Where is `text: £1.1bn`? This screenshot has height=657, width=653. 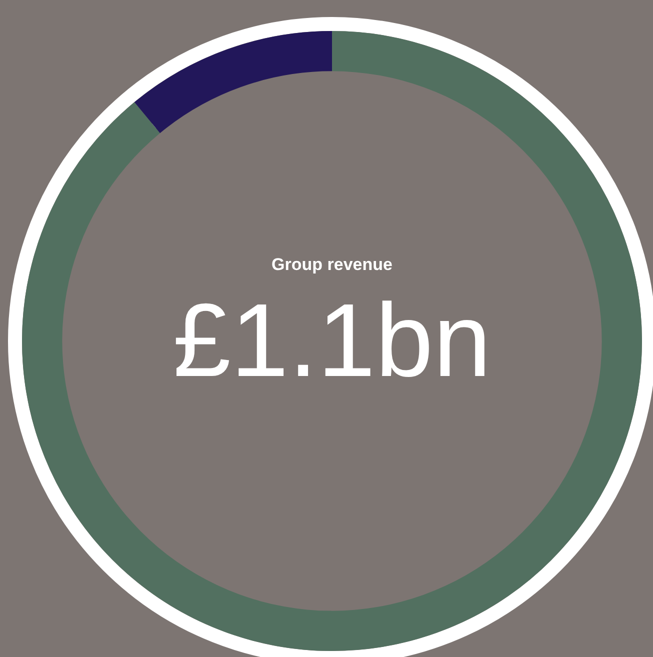
text: £1.1bn is located at coordinates (332, 341).